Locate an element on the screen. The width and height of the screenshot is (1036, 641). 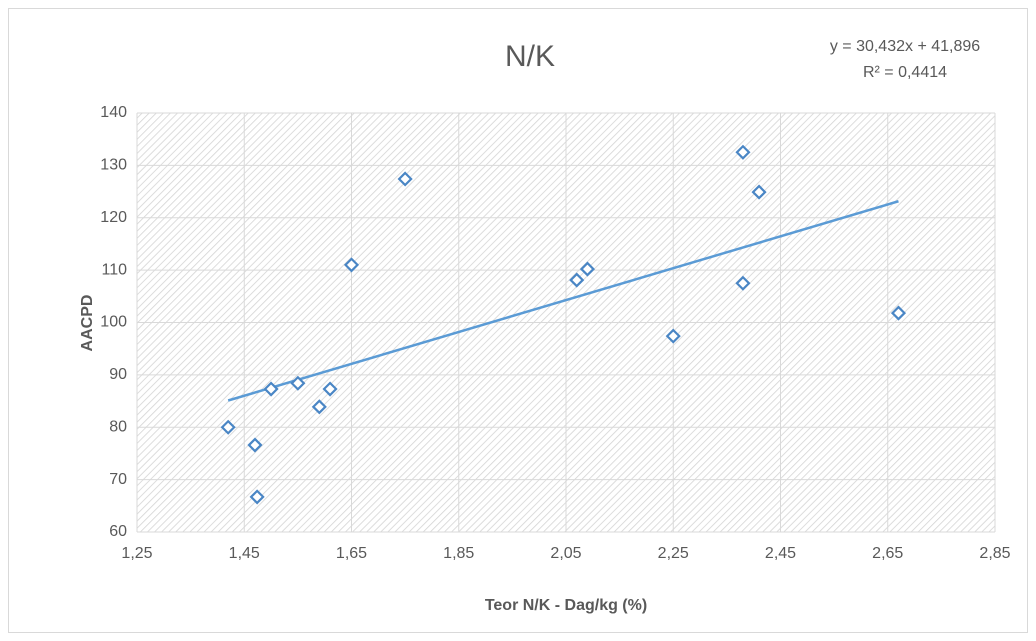
x-axis-title: Teor N/K - Dag/kg (%) is located at coordinates (566, 605).